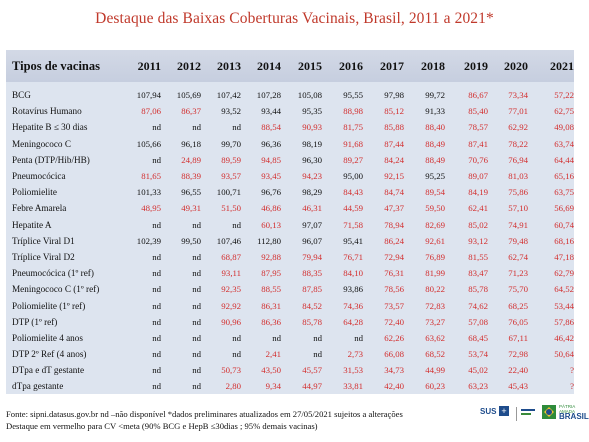 Image resolution: width=589 pixels, height=442 pixels. What do you see at coordinates (435, 224) in the screenshot?
I see `coverage-value-cell: 82,69` at bounding box center [435, 224].